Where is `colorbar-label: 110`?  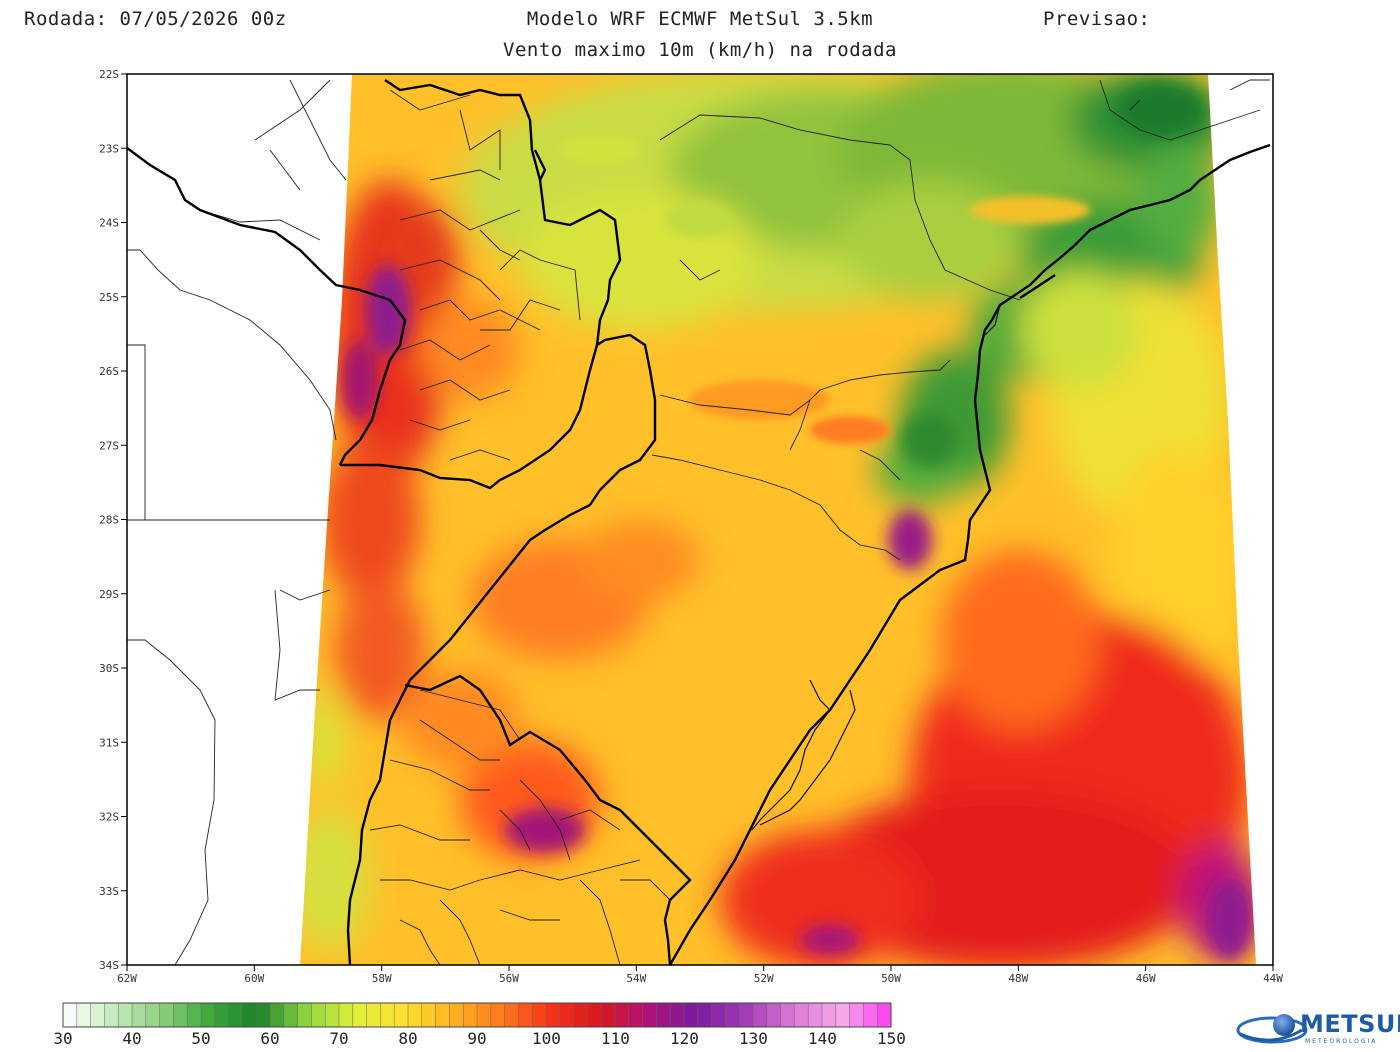
colorbar-label: 110 is located at coordinates (615, 1038).